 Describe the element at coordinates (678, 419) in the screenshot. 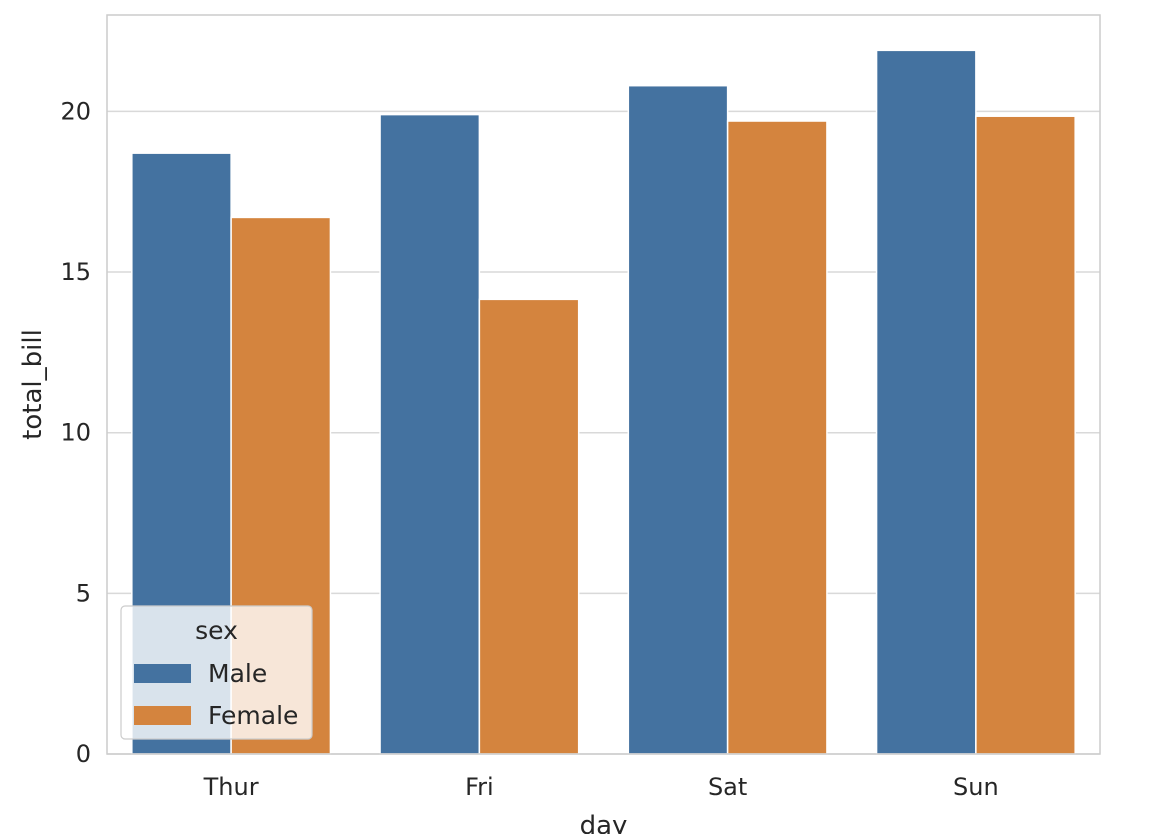

I see `bar-male-sat` at that location.